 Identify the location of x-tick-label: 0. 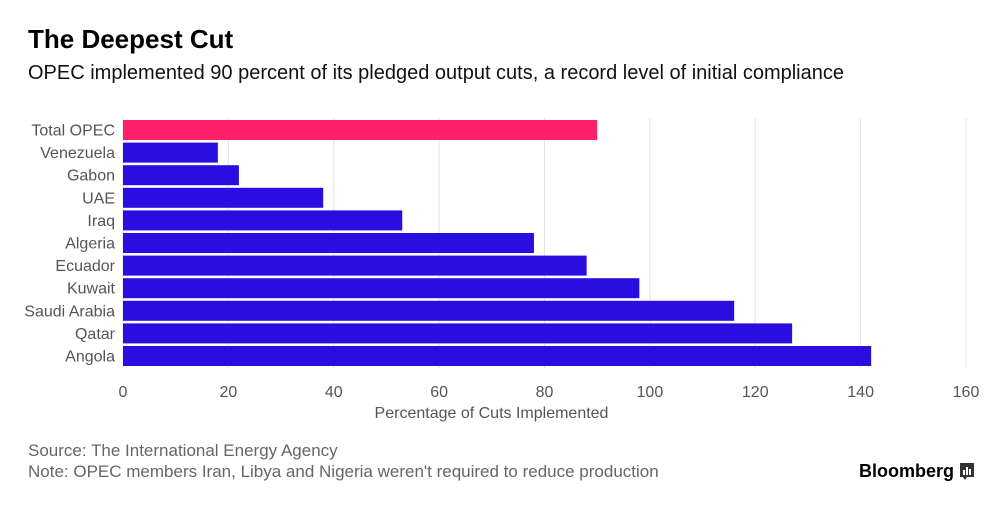
(123, 392).